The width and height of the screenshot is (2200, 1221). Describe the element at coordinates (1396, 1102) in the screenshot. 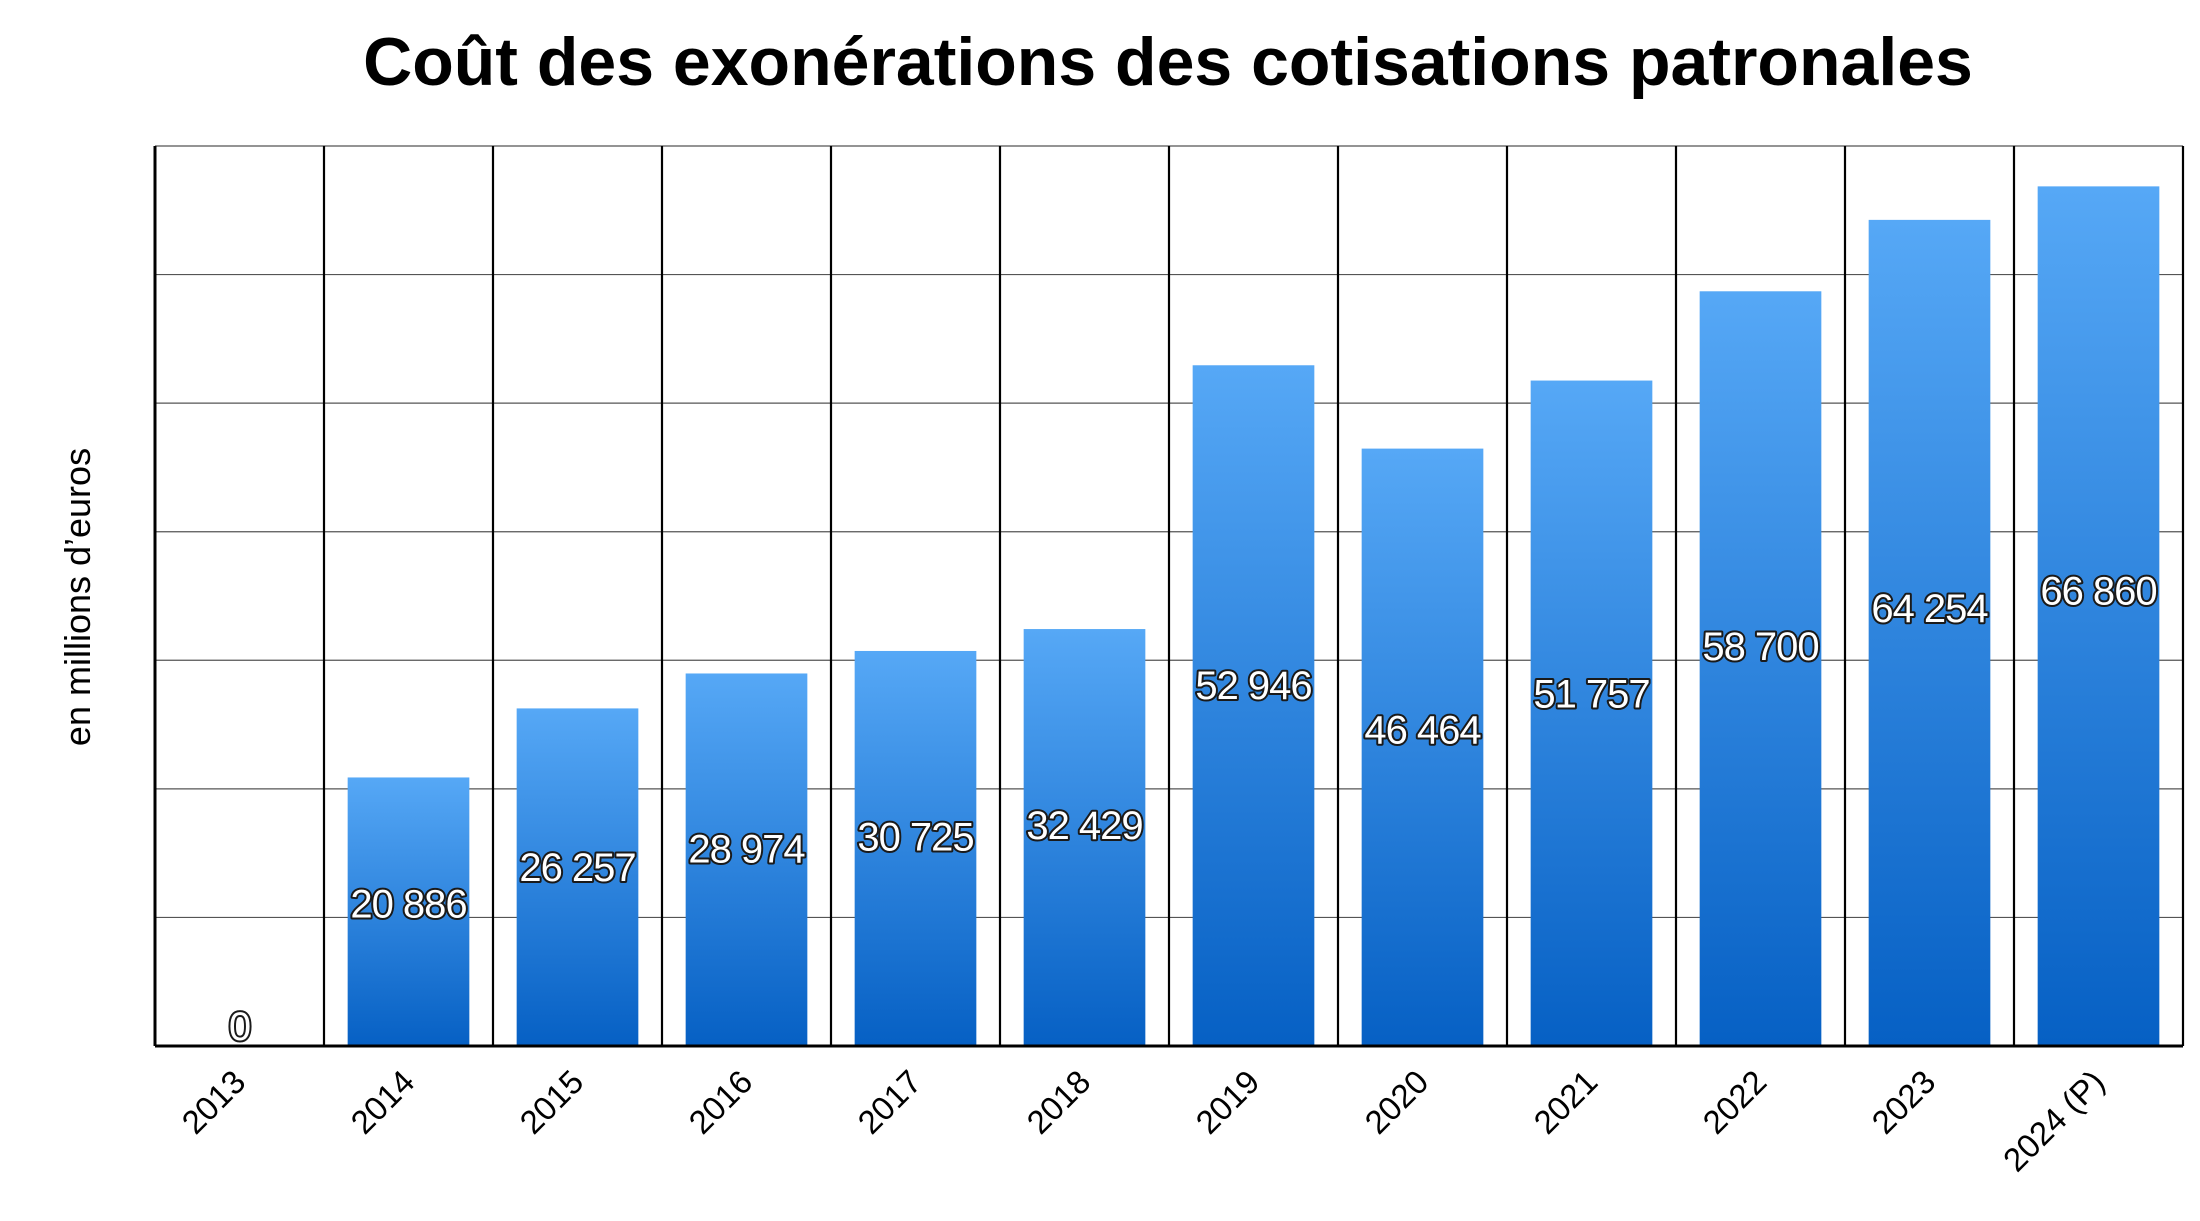

I see `x-tick-label: 2020` at that location.